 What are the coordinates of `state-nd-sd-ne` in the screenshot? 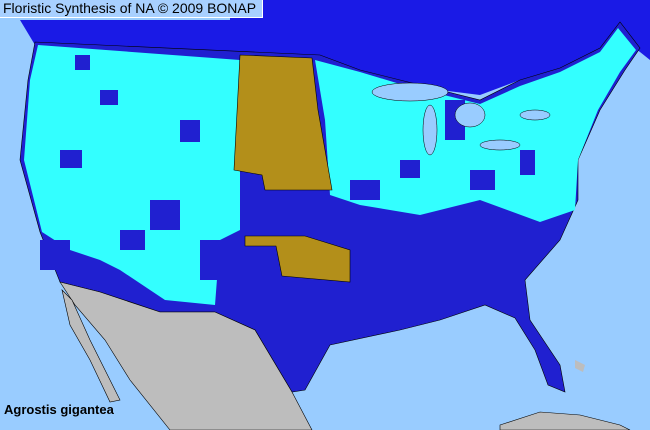 It's located at (283, 122).